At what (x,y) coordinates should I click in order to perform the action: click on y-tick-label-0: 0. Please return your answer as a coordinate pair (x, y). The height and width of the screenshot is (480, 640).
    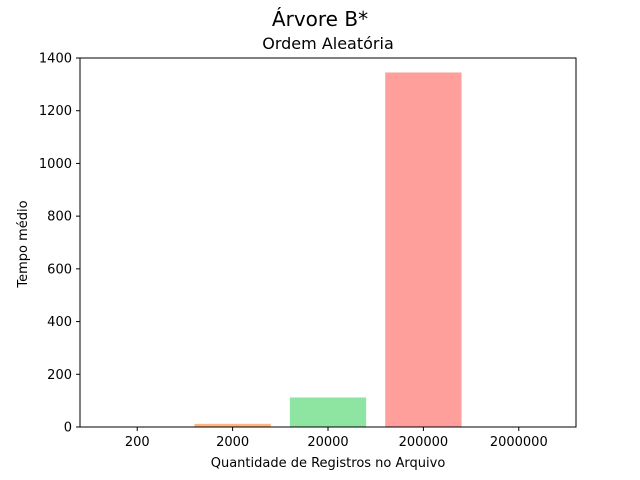
    Looking at the image, I should click on (68, 428).